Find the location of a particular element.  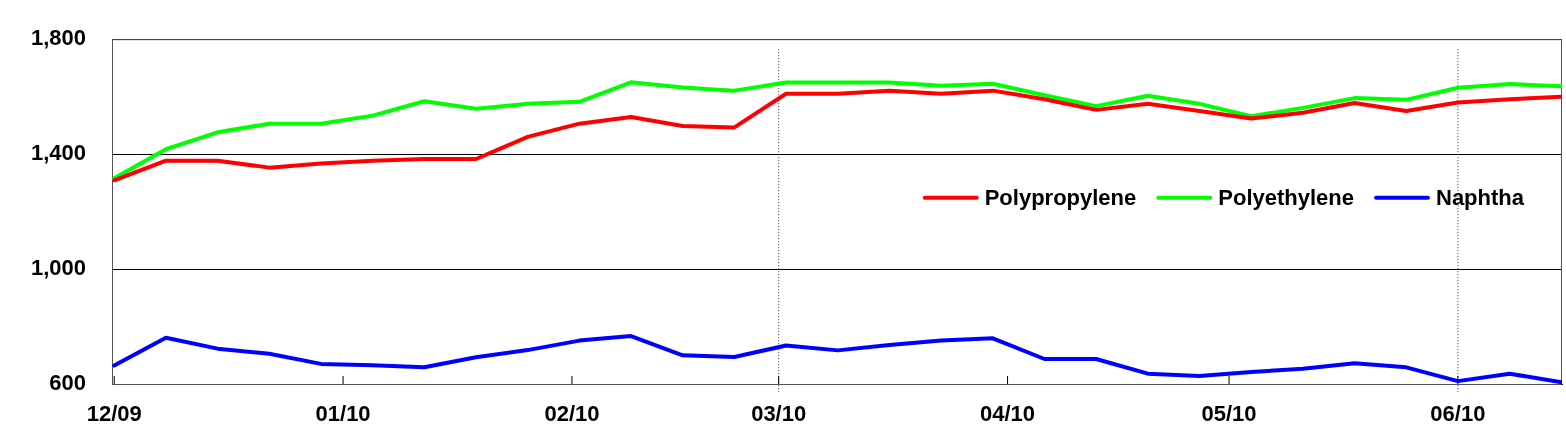

legend-label: Naphtha is located at coordinates (1480, 197).